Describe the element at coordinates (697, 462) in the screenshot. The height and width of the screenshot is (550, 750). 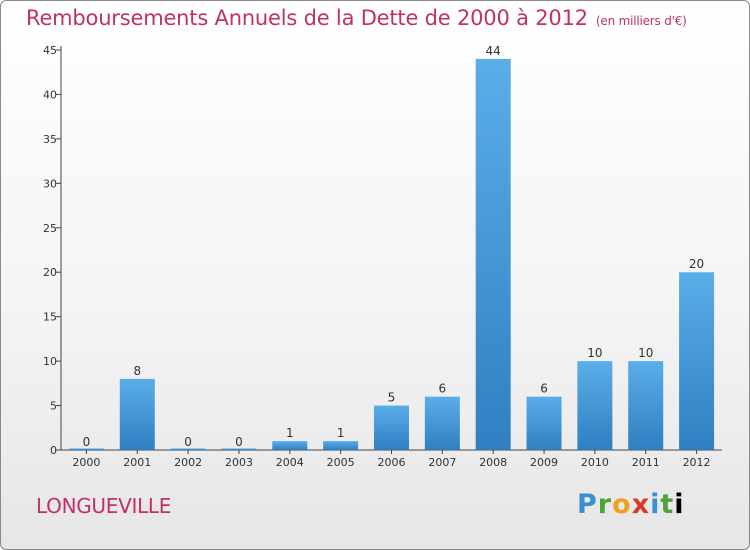
I see `x-tick-label: 2012` at that location.